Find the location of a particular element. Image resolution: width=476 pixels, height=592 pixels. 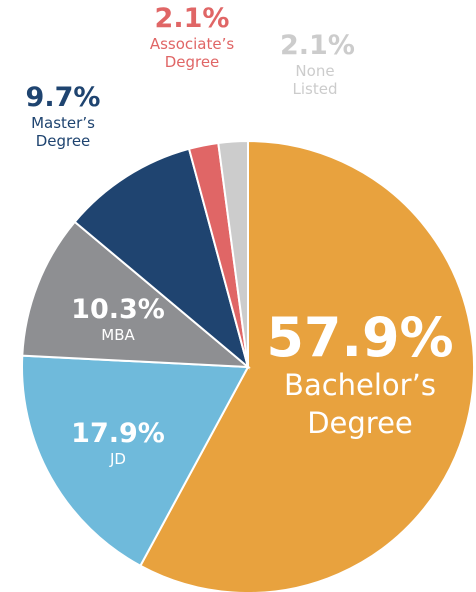

value-label: 57.9% is located at coordinates (360, 337).